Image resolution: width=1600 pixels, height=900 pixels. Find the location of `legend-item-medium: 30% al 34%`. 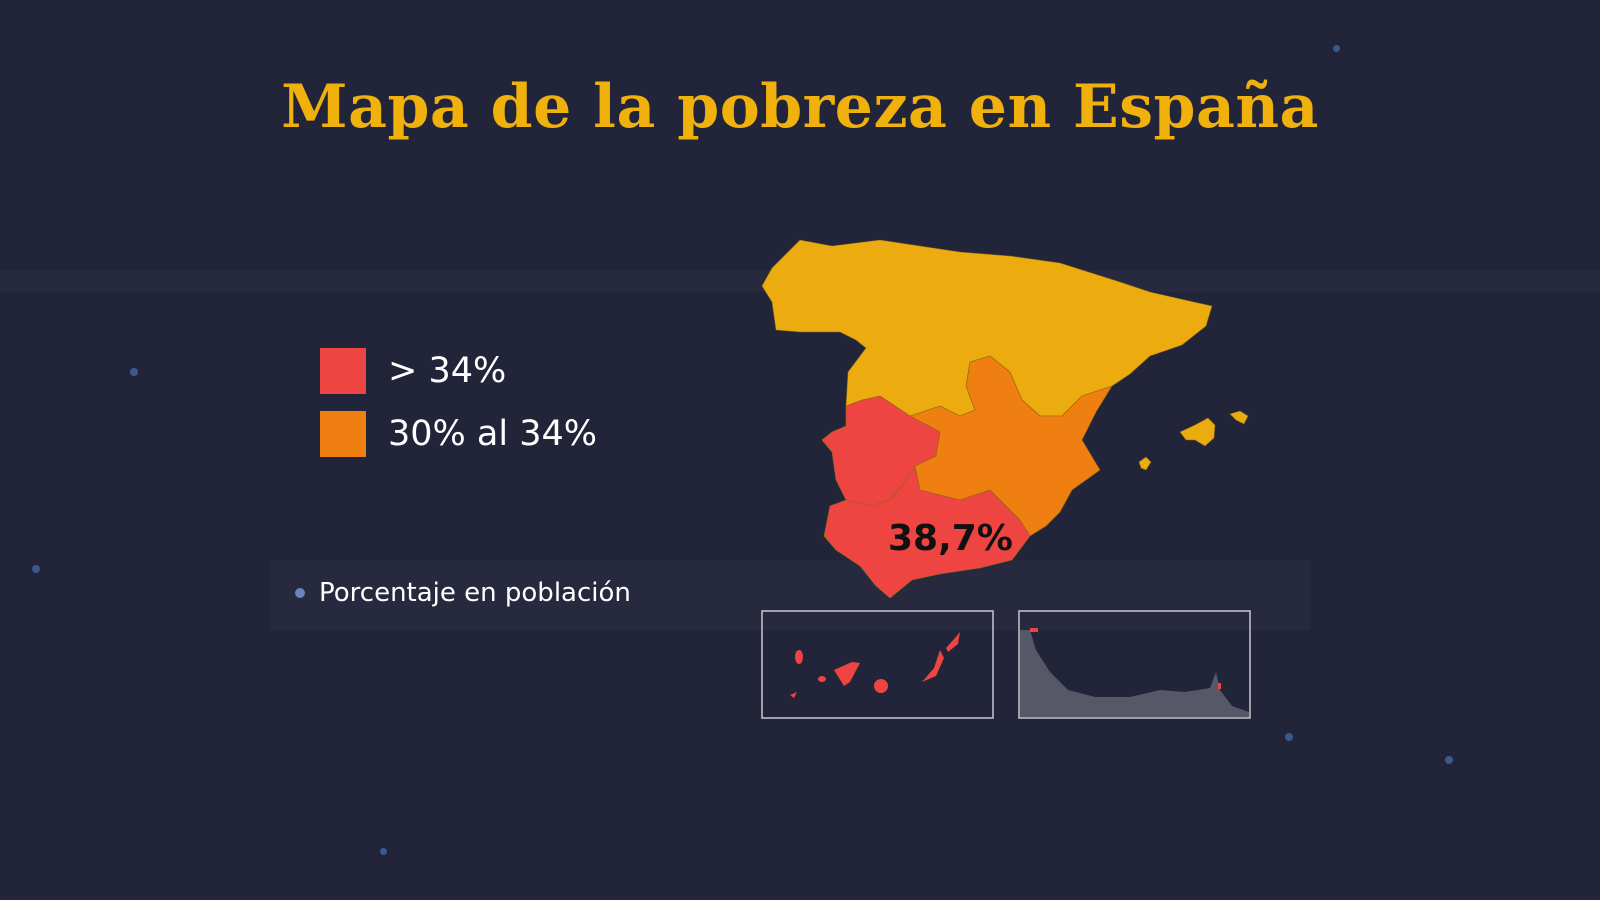

legend-item-medium: 30% al 34% is located at coordinates (458, 434).